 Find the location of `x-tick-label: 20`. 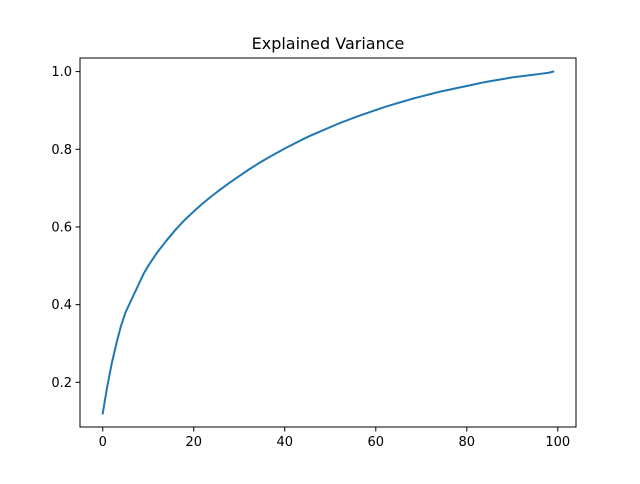

x-tick-label: 20 is located at coordinates (193, 442).